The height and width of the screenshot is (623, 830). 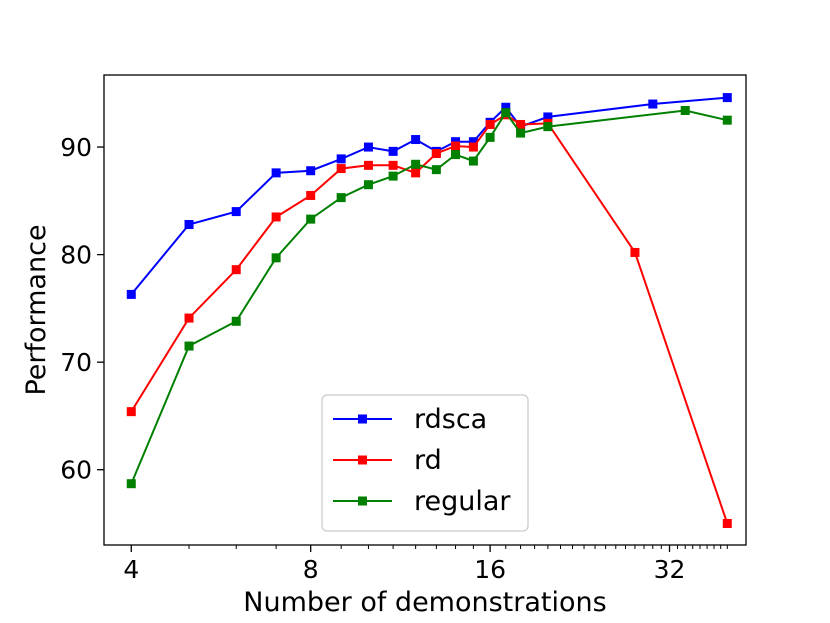 I want to click on legend-marker-rd, so click(x=362, y=460).